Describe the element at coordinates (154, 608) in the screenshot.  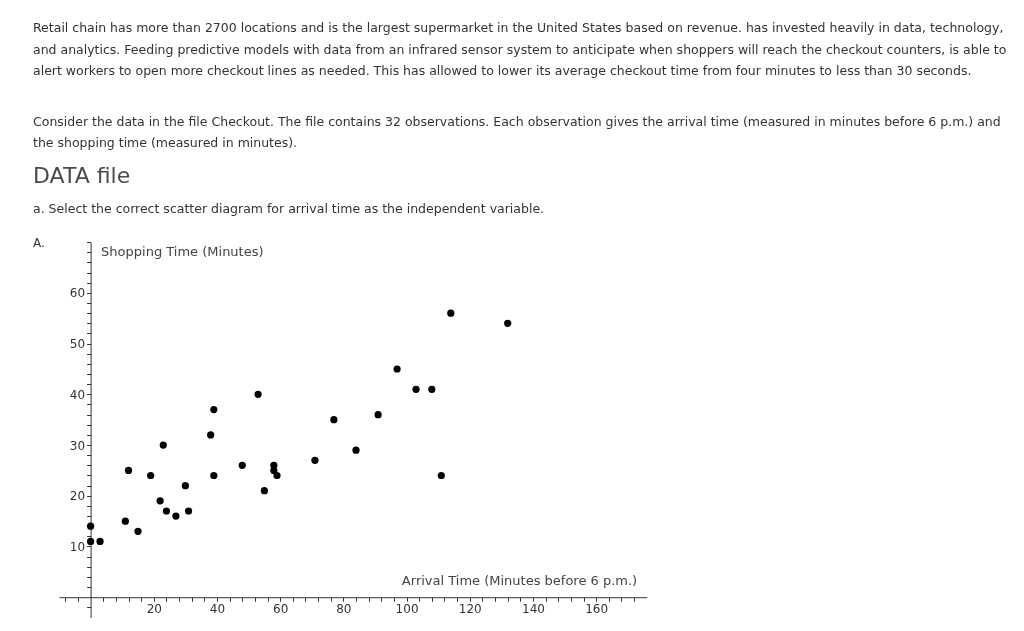
I see `x-tick-label: 20` at that location.